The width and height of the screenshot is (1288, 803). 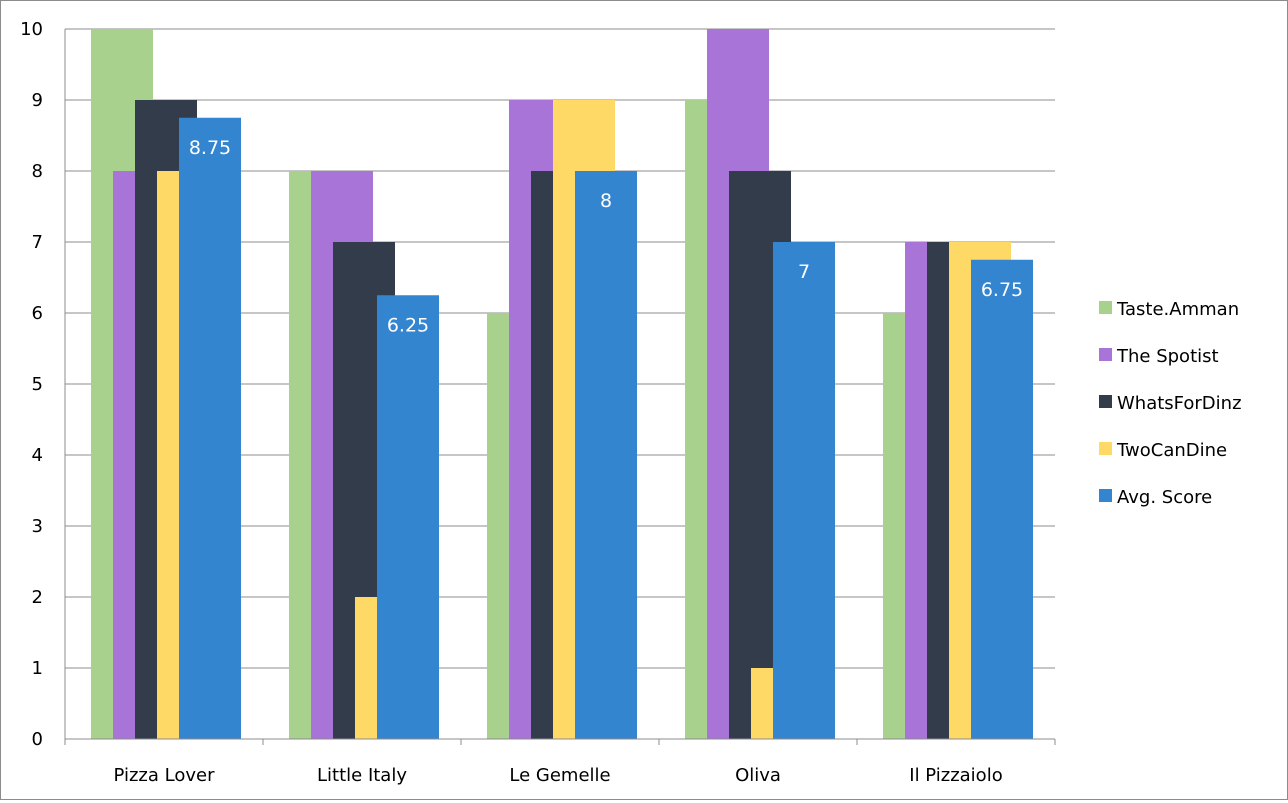 I want to click on y-tick-label: 4, so click(x=37, y=455).